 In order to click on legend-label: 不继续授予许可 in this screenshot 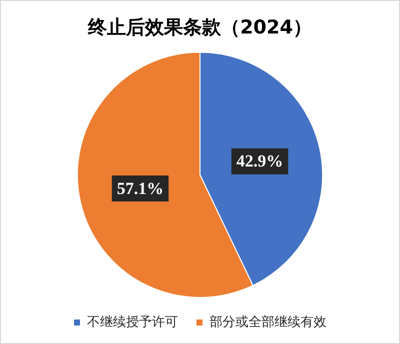, I will do `click(132, 322)`.